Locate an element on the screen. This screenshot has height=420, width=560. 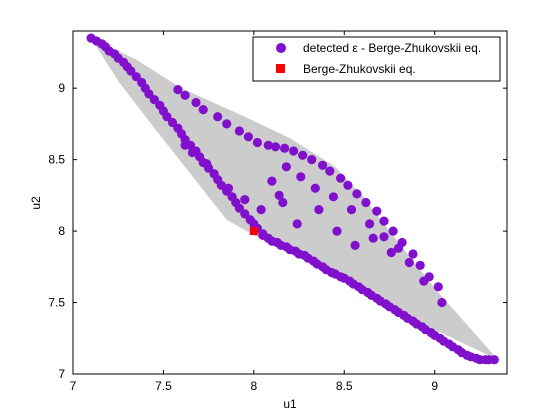
legend-detected-marker is located at coordinates (281, 48).